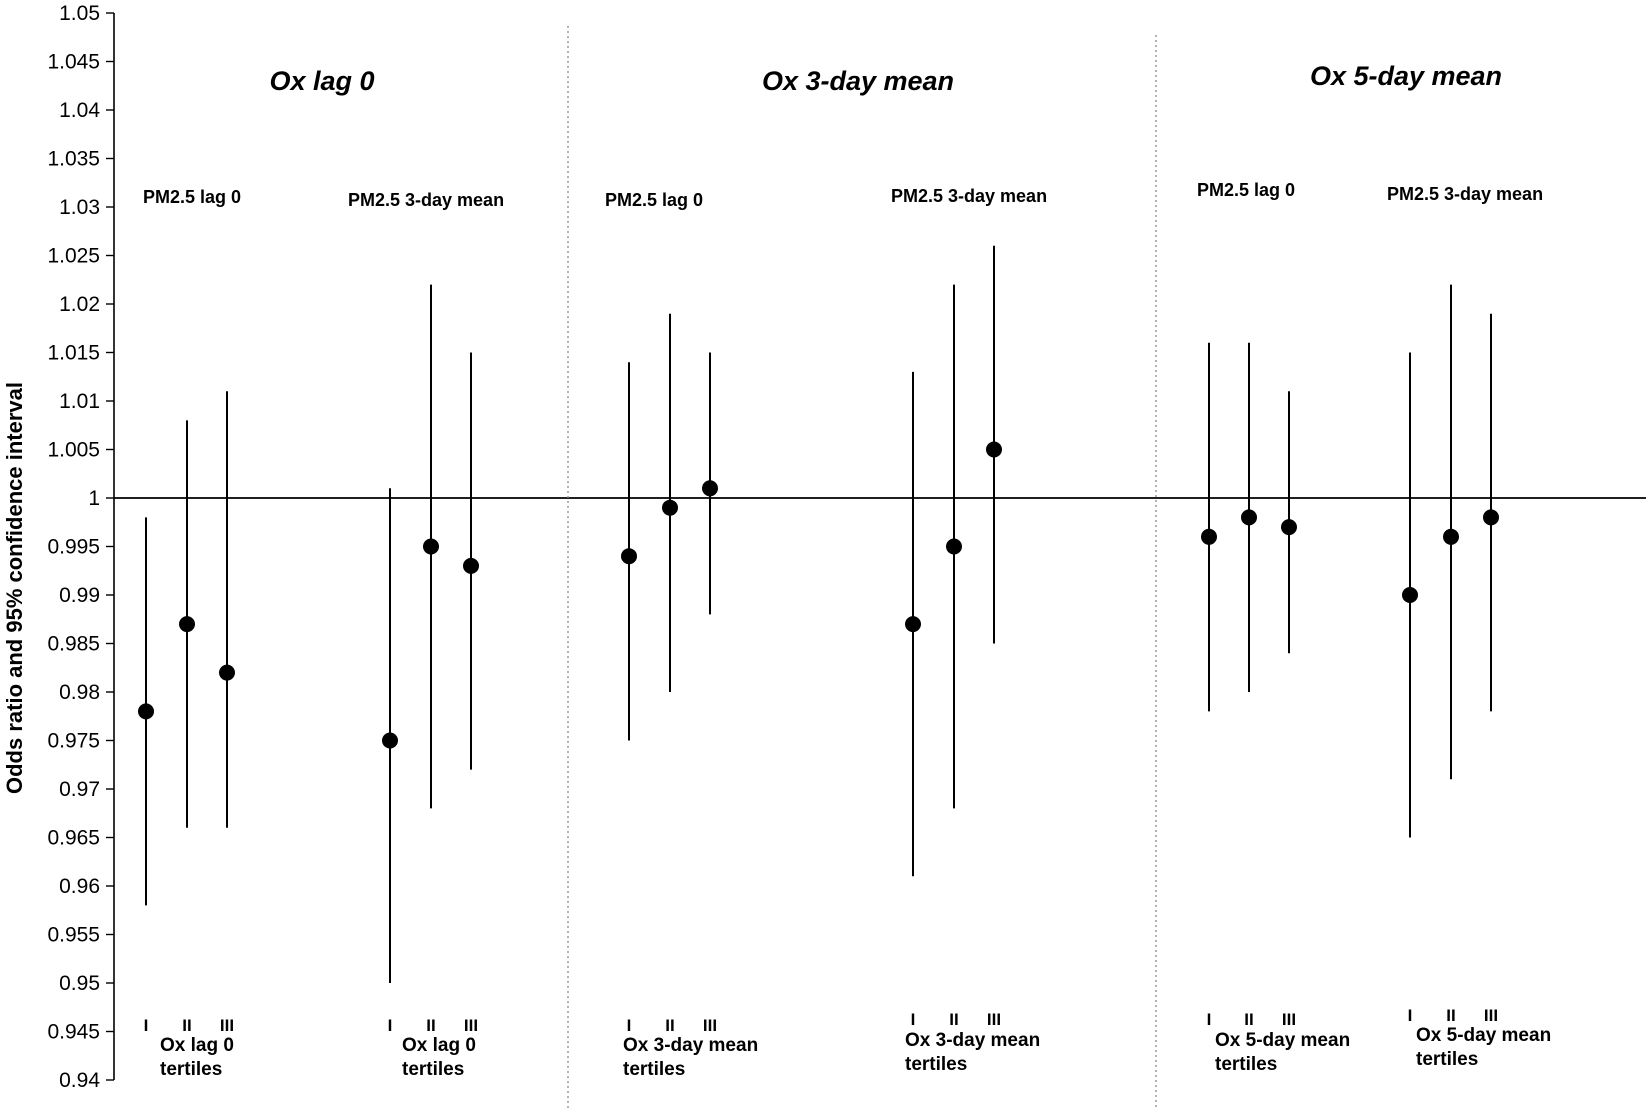 The image size is (1650, 1116). Describe the element at coordinates (1406, 76) in the screenshot. I see `panel-title: Ox 5-day mean` at that location.